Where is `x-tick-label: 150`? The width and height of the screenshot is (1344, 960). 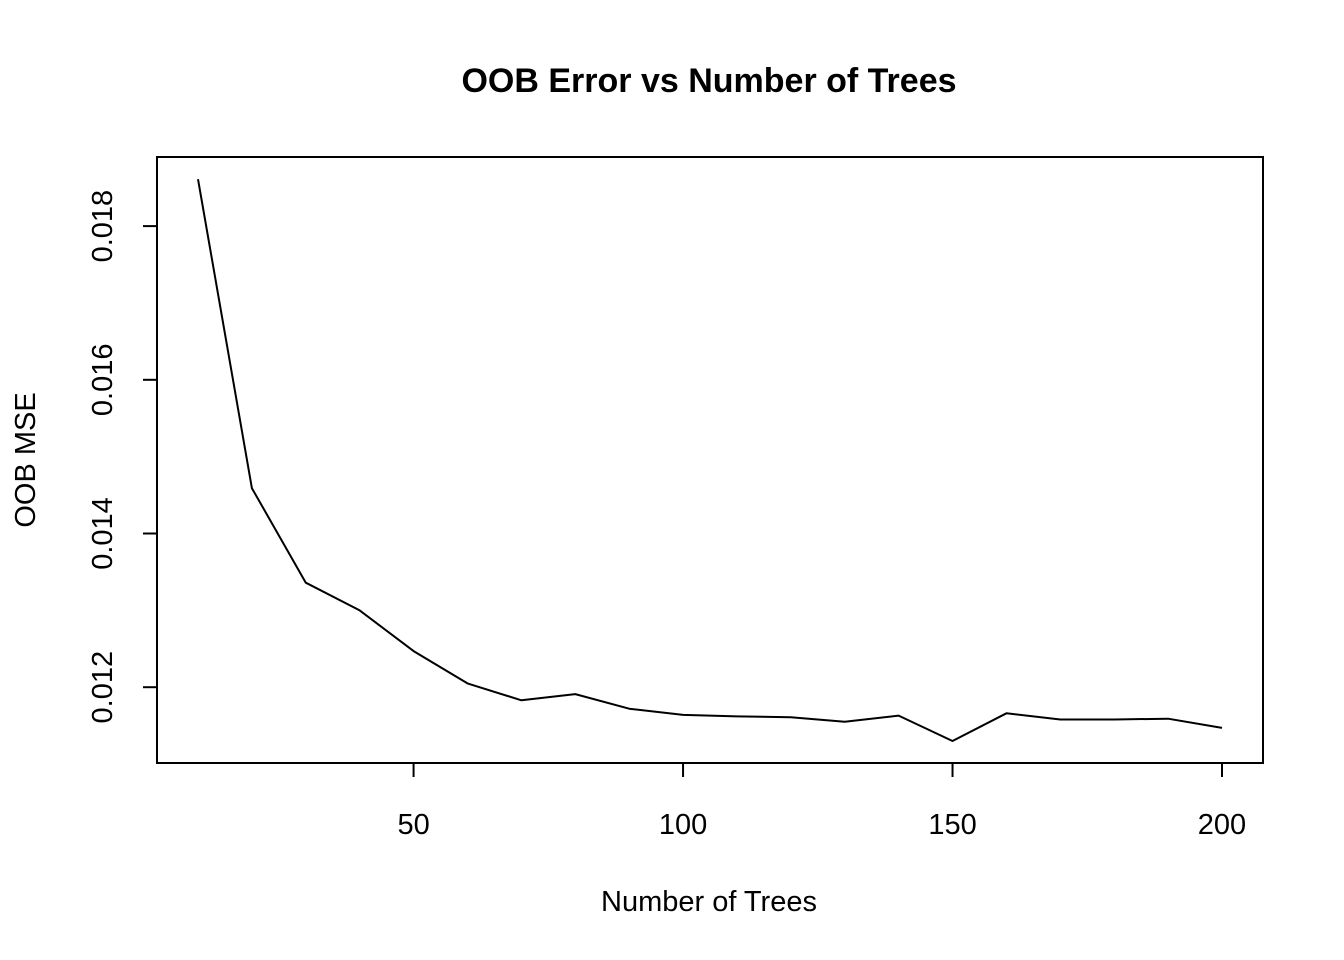
x-tick-label: 150 is located at coordinates (952, 825).